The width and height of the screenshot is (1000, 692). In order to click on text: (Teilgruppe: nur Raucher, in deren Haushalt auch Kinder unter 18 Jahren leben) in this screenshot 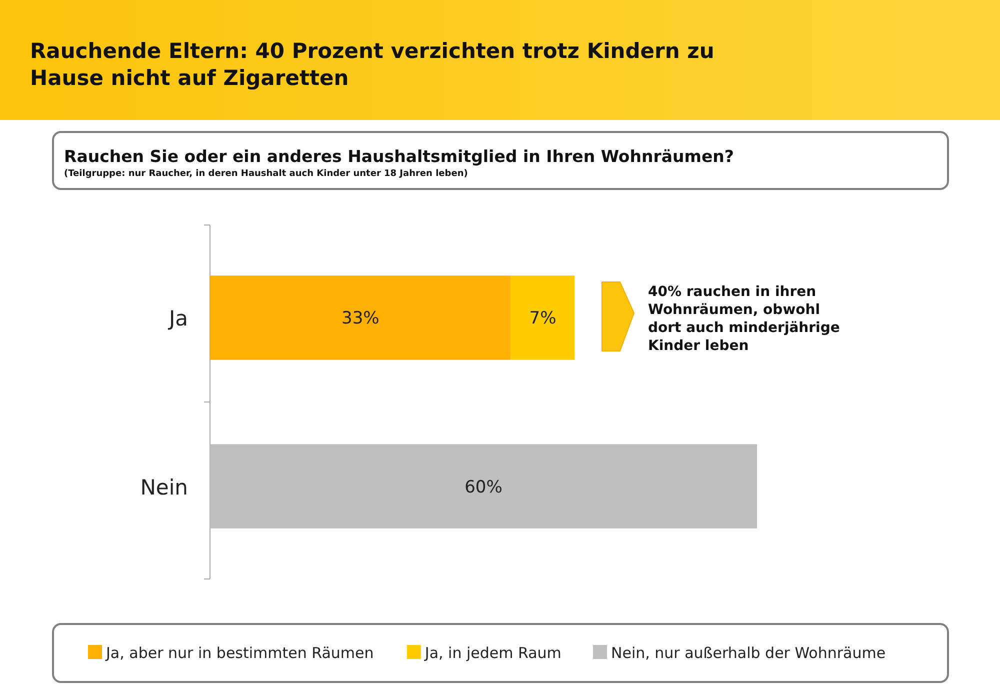, I will do `click(266, 174)`.